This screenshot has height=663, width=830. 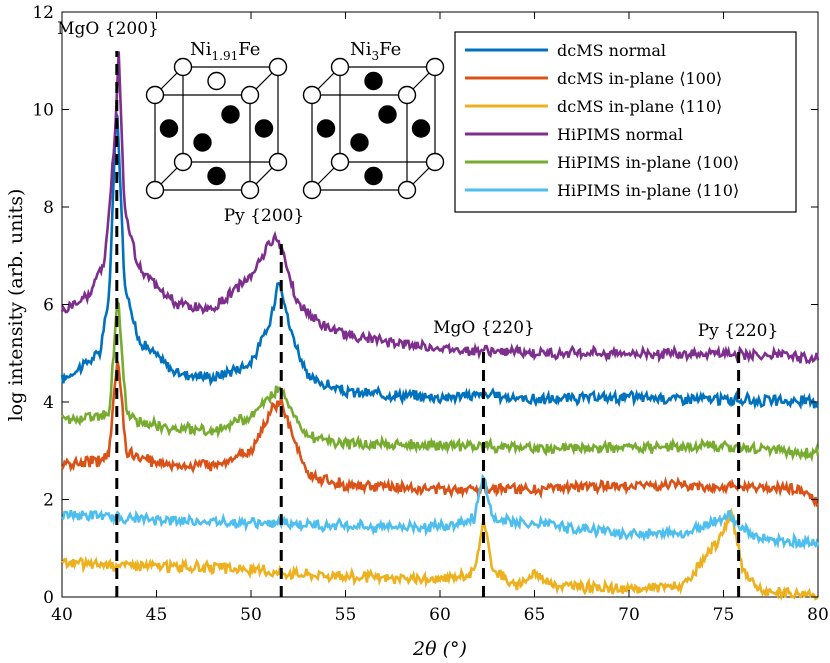 I want to click on peak-label-3: Py {220}, so click(x=738, y=331).